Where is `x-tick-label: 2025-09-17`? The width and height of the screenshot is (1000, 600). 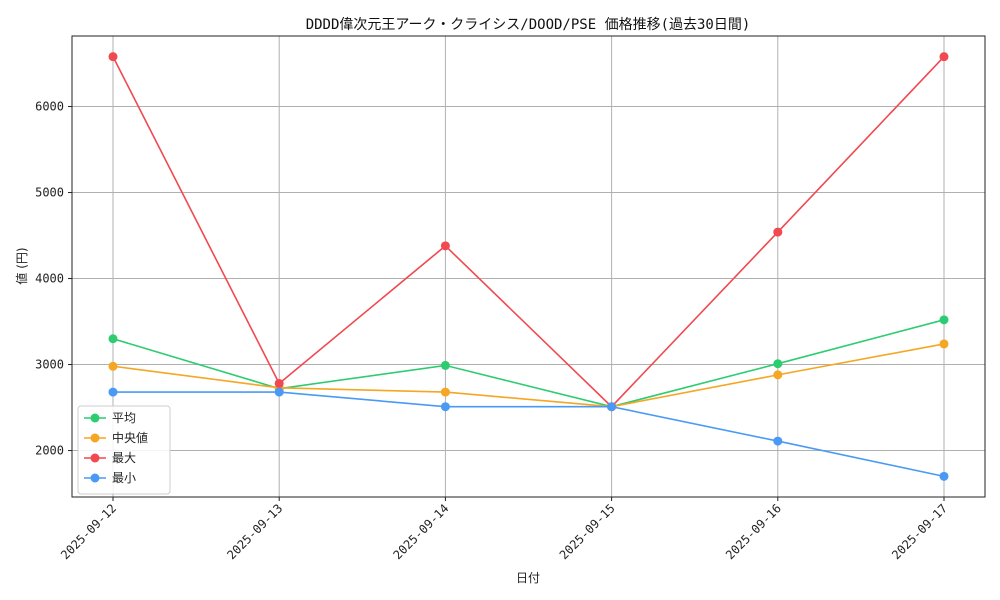 x-tick-label: 2025-09-17 is located at coordinates (919, 531).